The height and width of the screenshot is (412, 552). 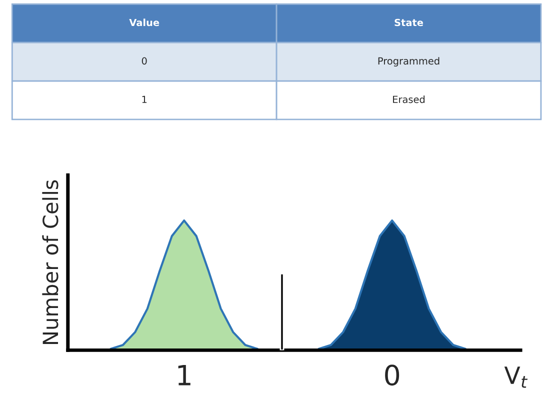 What do you see at coordinates (144, 61) in the screenshot?
I see `text: 0` at bounding box center [144, 61].